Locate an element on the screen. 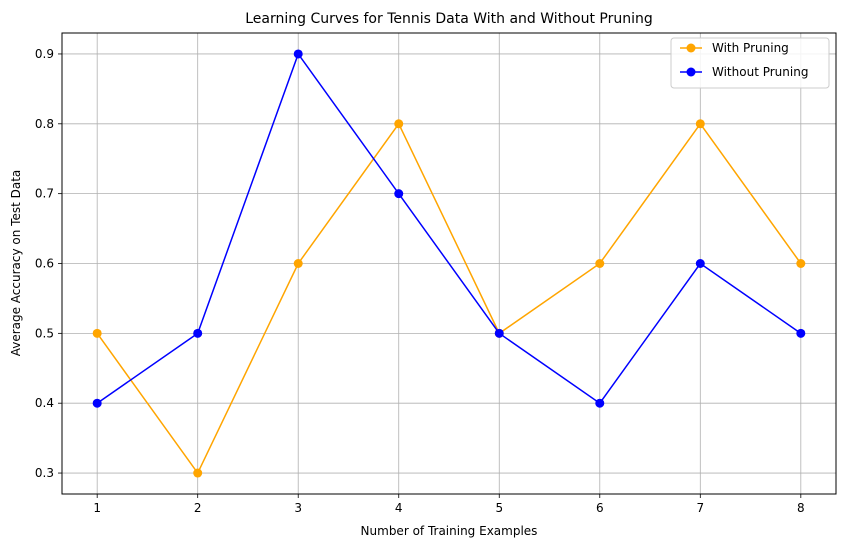 The width and height of the screenshot is (846, 547). legend-box is located at coordinates (750, 63).